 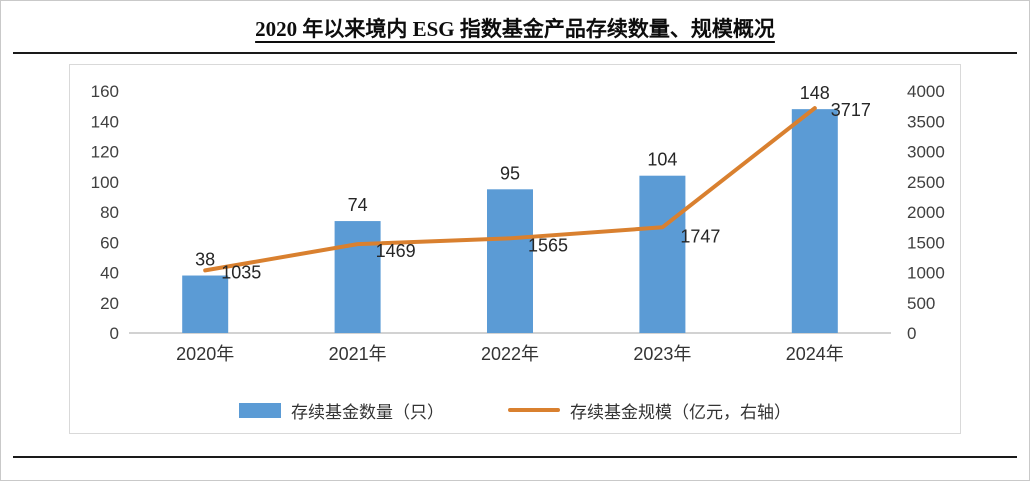 I want to click on left-axis-tick-label: 60, so click(x=109, y=242).